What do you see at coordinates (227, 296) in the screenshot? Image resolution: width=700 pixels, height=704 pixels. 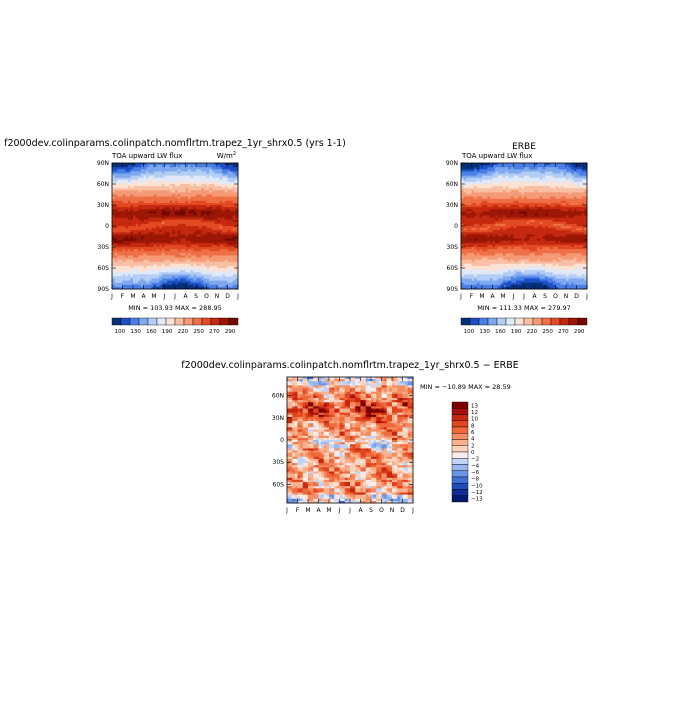 I see `x-tick-label: D` at bounding box center [227, 296].